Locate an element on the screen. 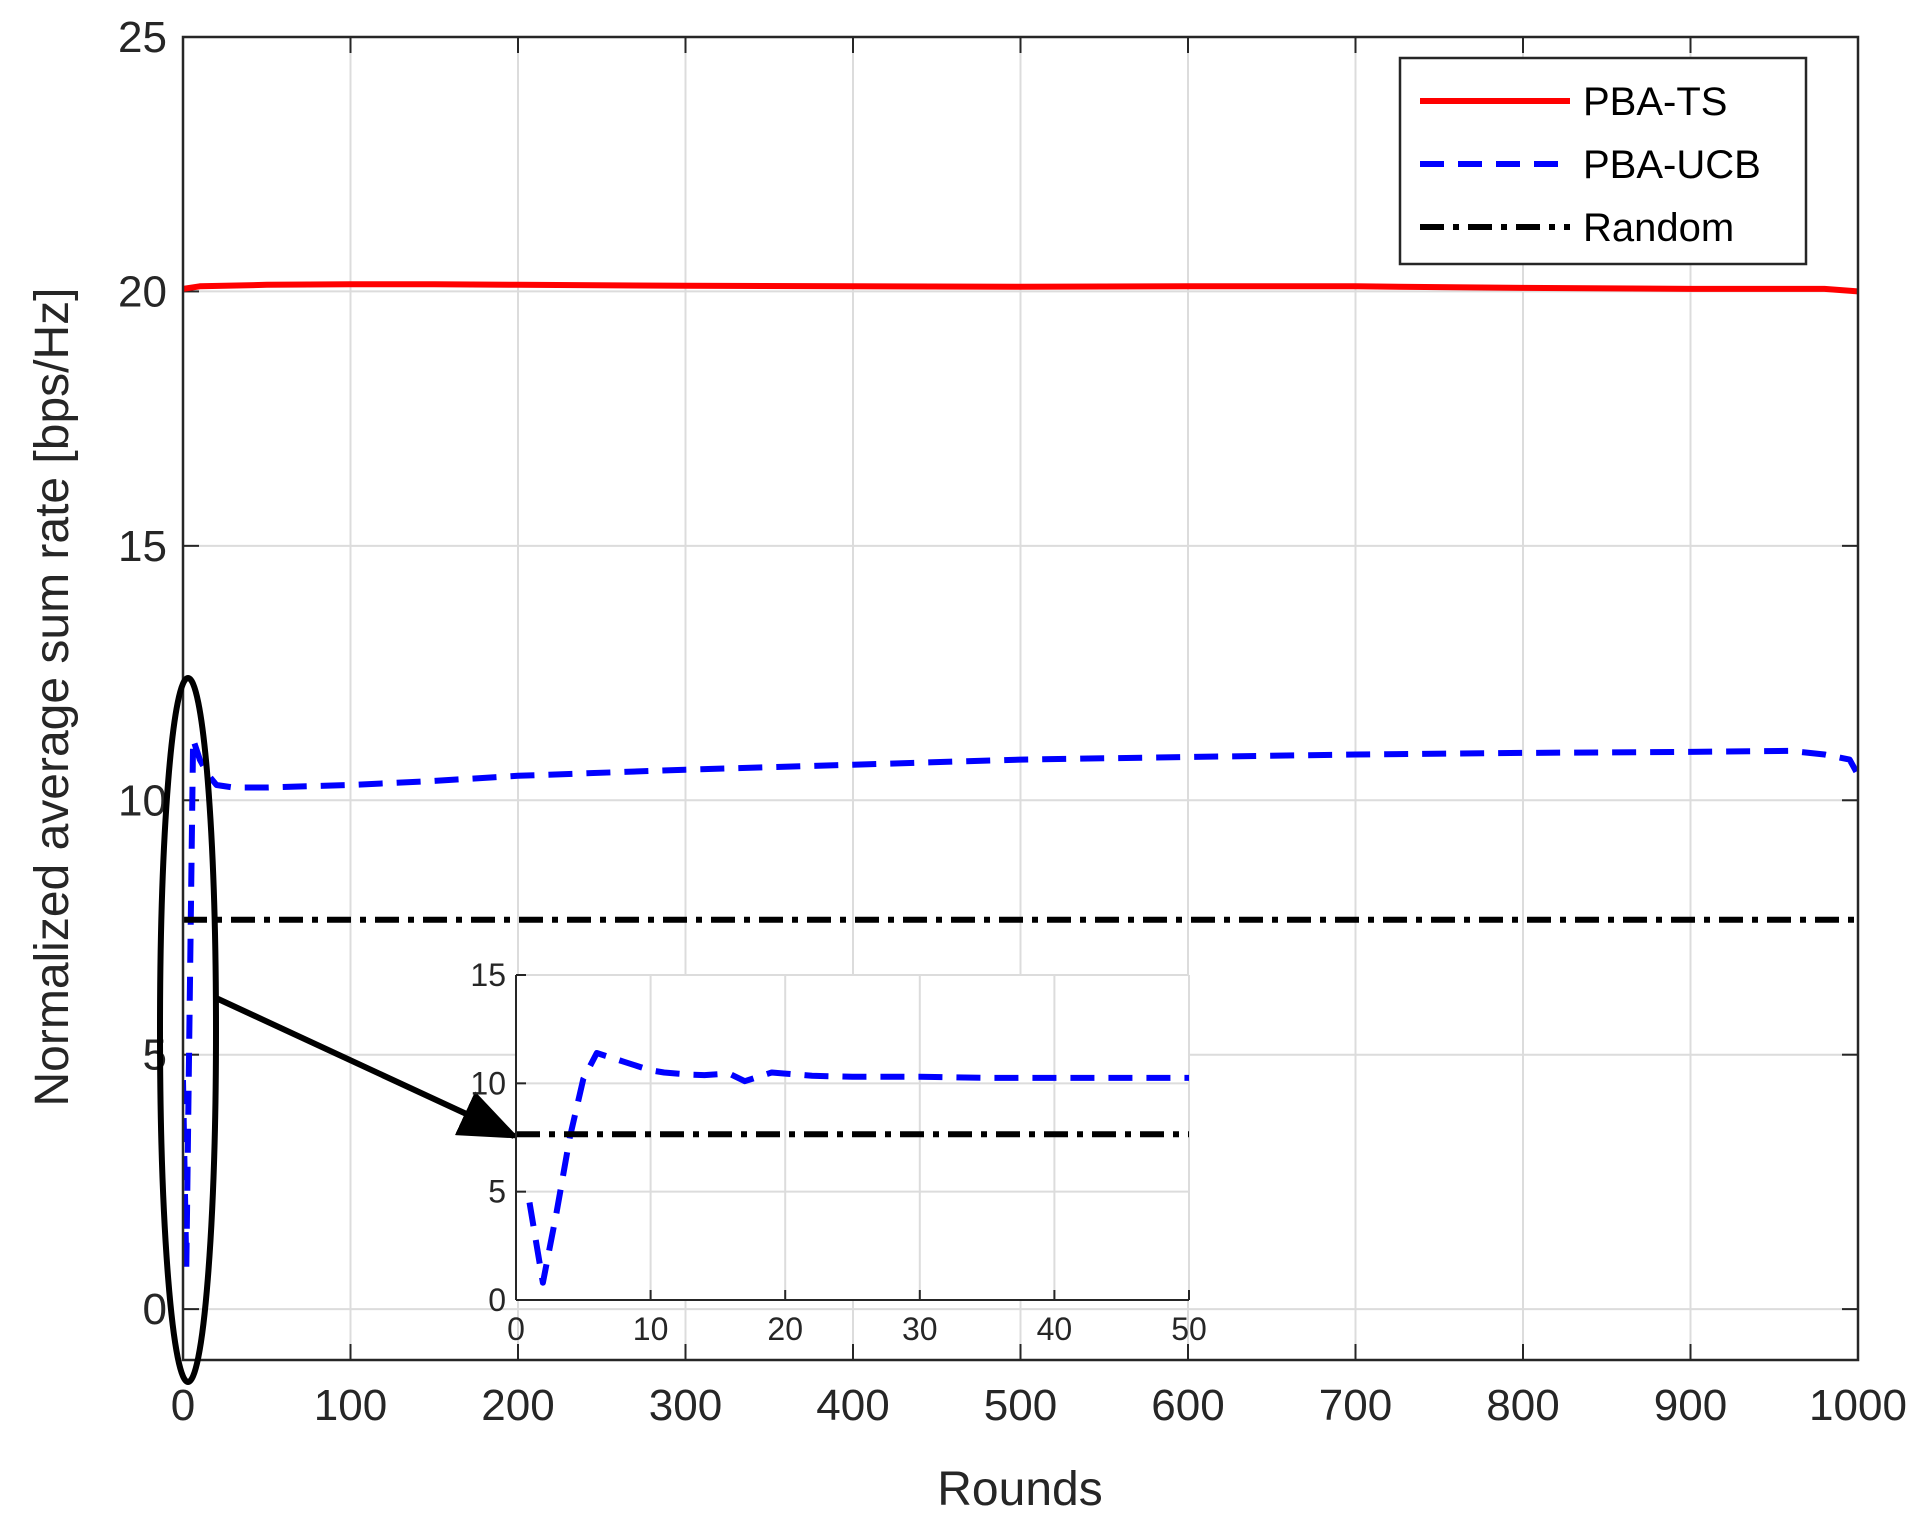 The image size is (1923, 1524). inset-y-tick-labels: 0 5 10 15 is located at coordinates (488, 1137).